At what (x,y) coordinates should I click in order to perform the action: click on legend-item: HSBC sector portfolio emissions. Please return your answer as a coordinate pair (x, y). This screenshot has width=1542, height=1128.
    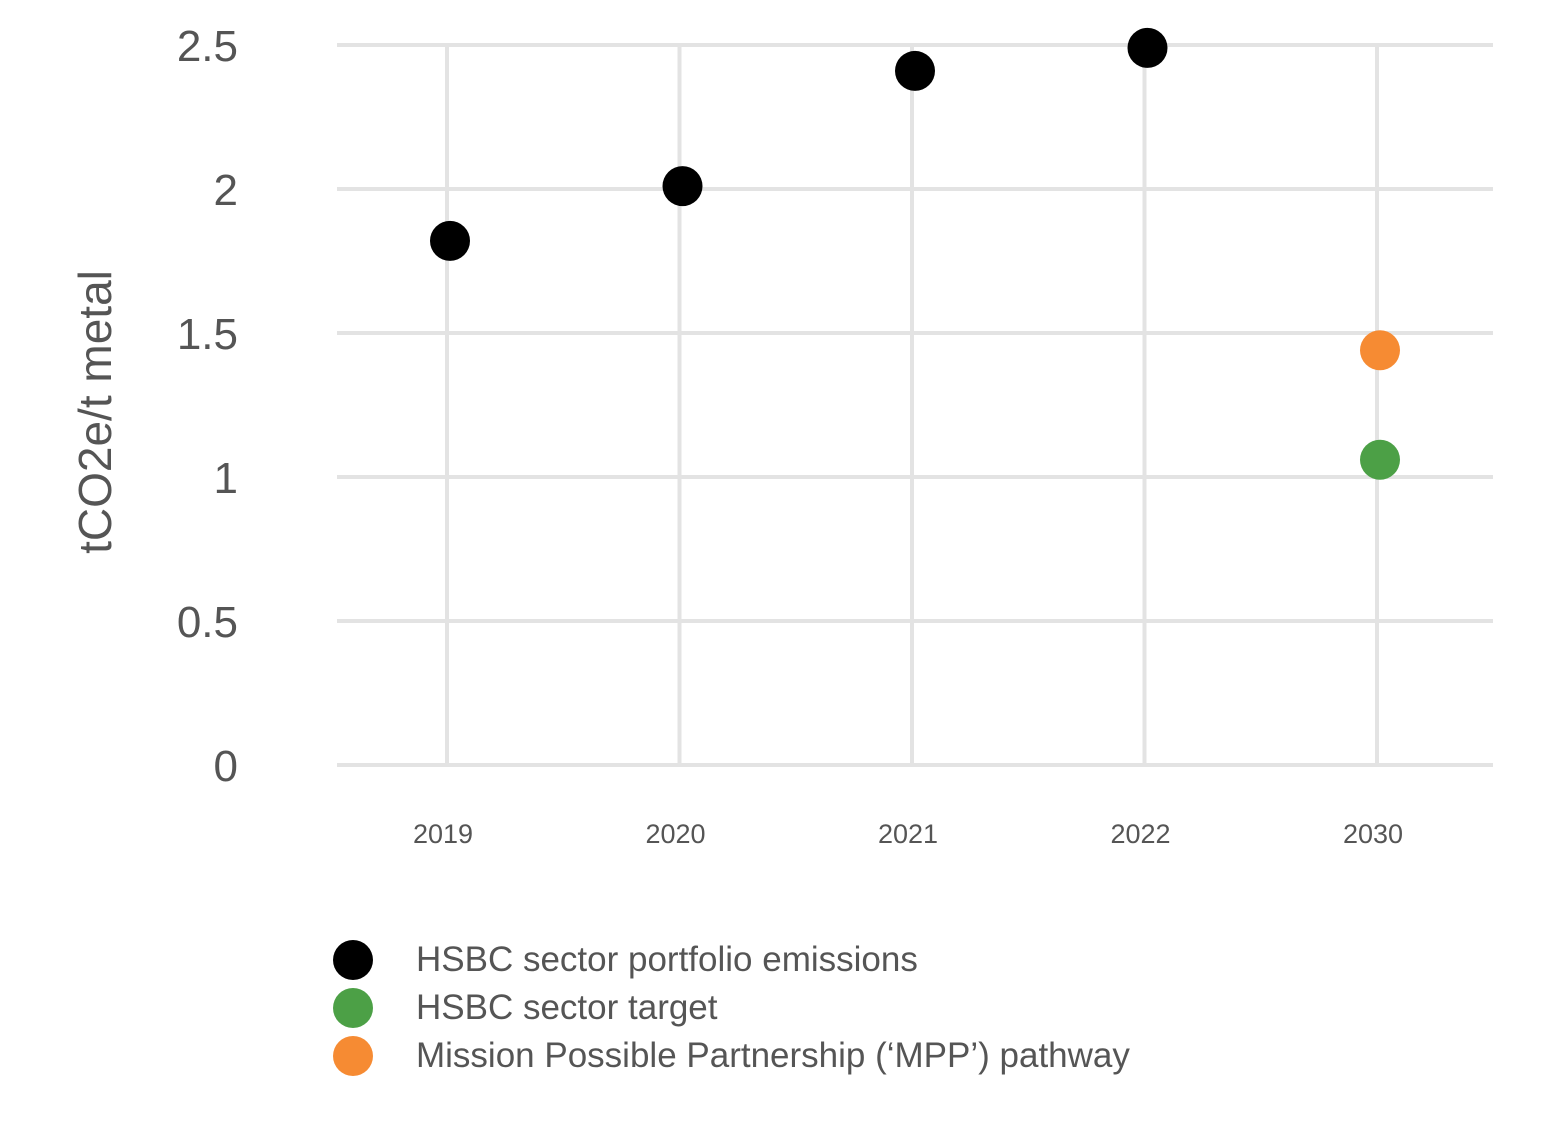
    Looking at the image, I should click on (731, 960).